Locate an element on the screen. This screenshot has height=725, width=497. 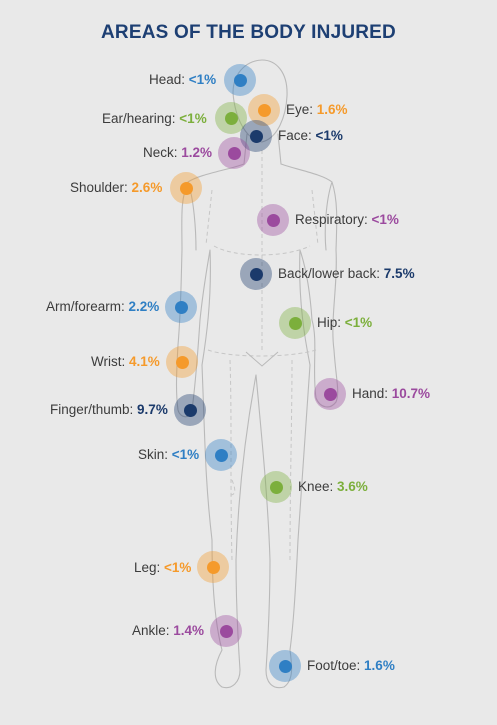
label-value: 2.6% is located at coordinates (147, 187).